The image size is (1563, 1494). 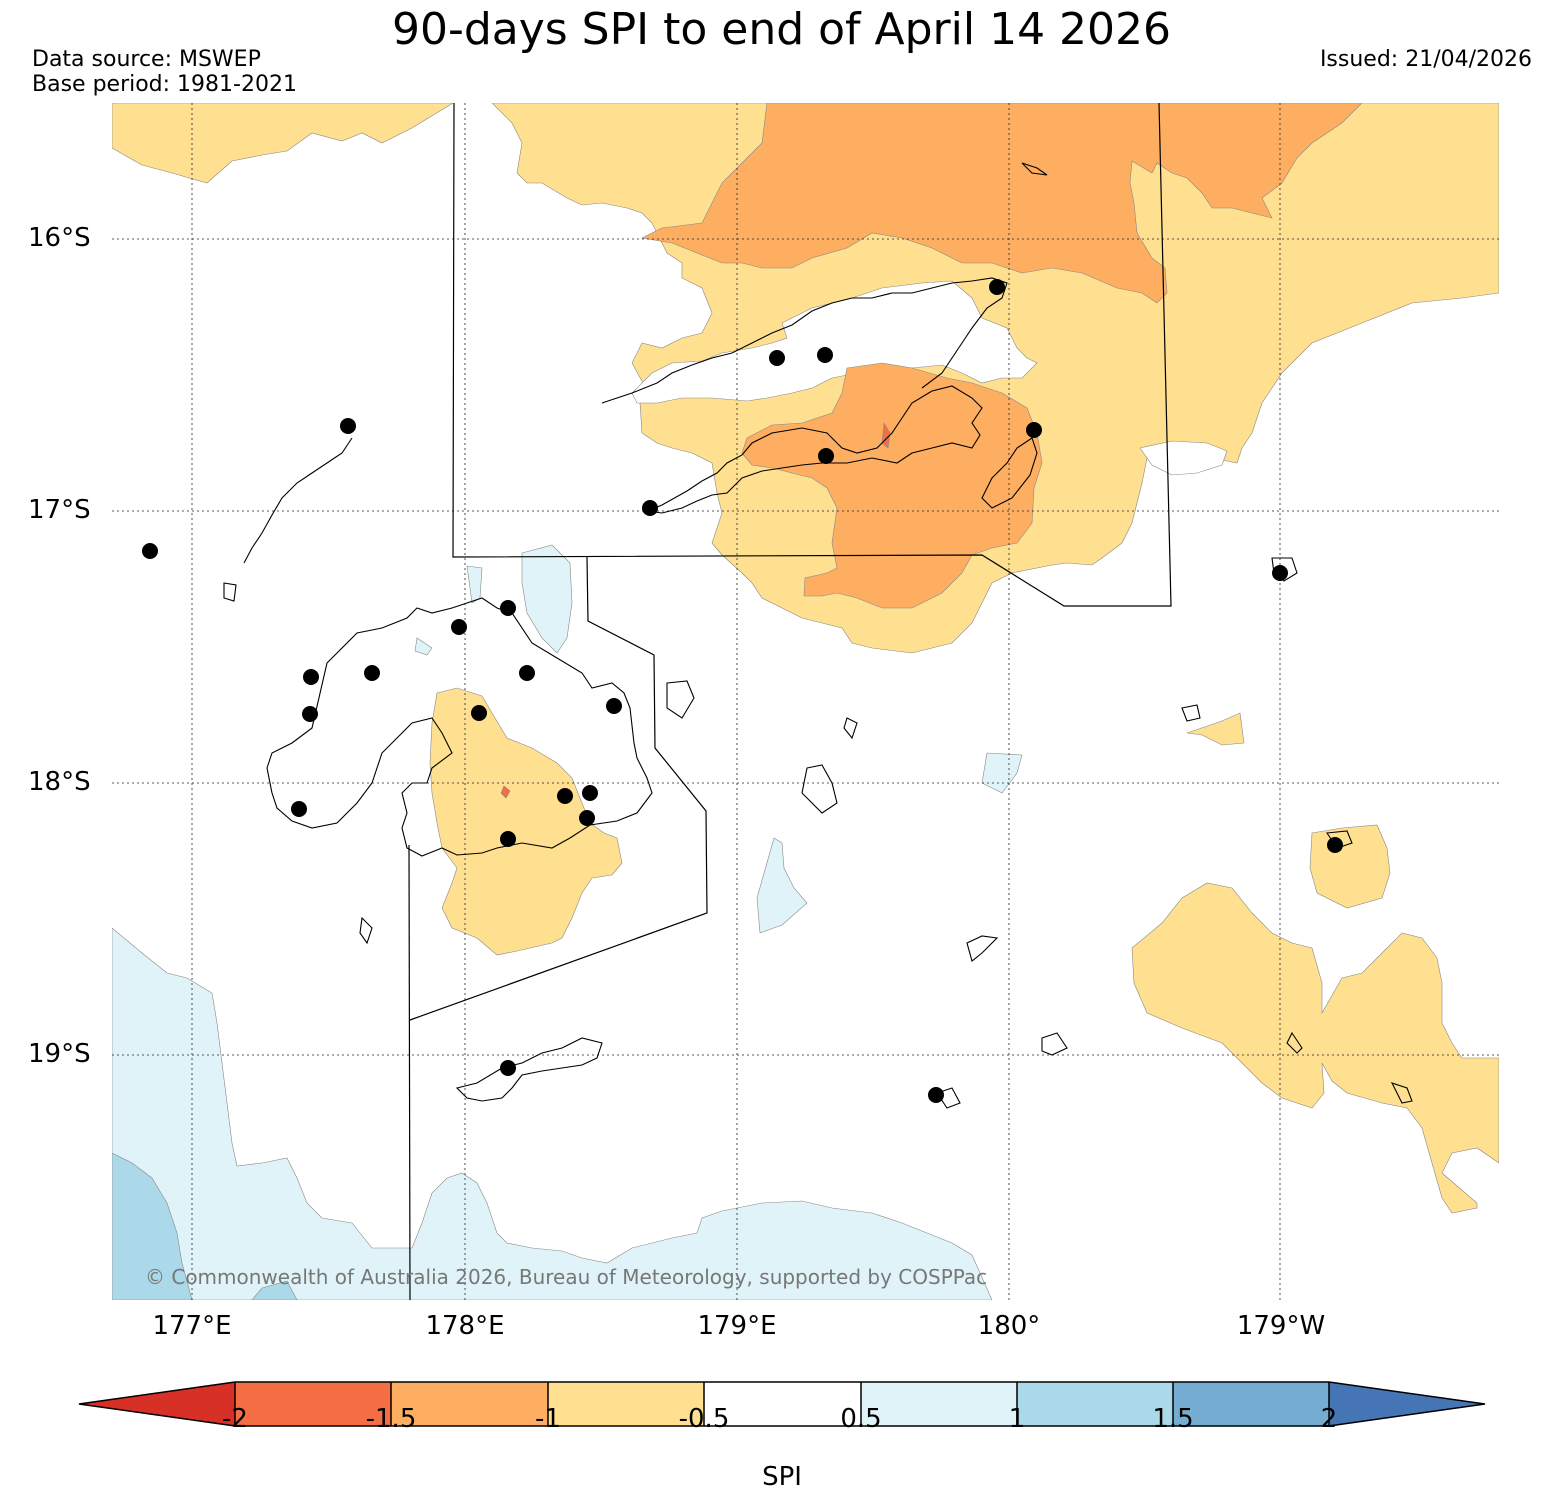 What do you see at coordinates (1034, 169) in the screenshot?
I see `coast-islet-c2` at bounding box center [1034, 169].